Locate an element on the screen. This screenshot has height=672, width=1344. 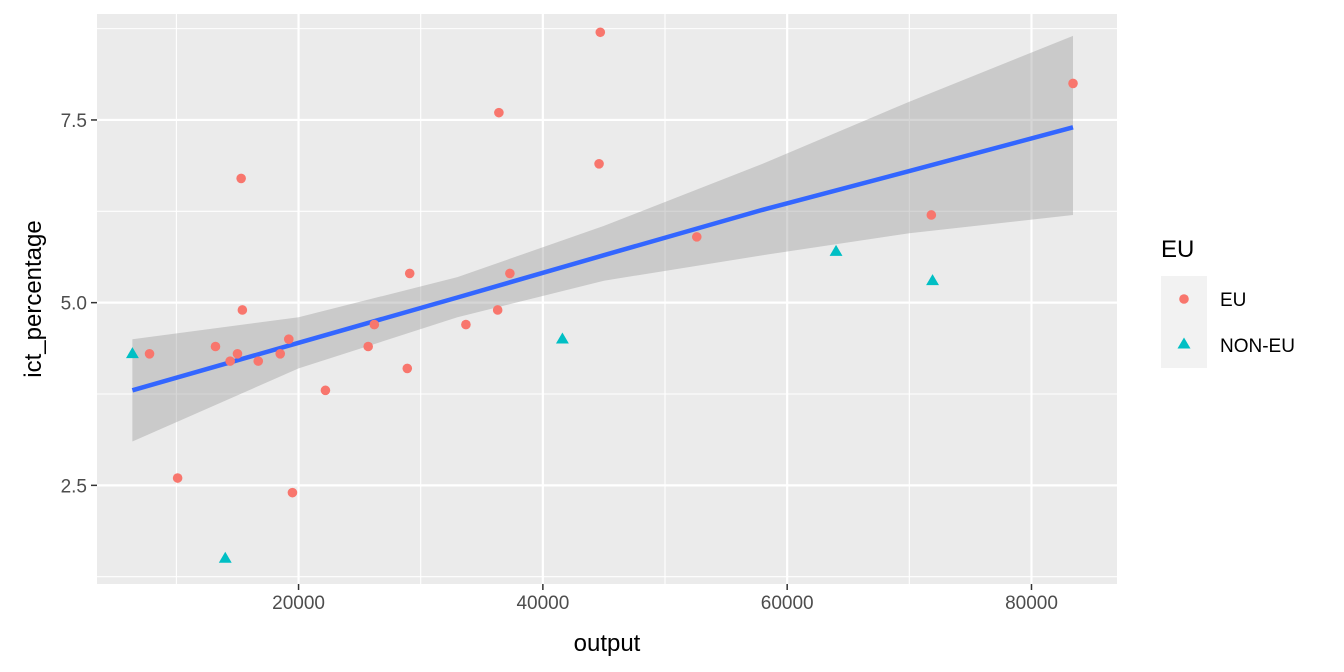
y-tick-label: 5.0 is located at coordinates (74, 304).